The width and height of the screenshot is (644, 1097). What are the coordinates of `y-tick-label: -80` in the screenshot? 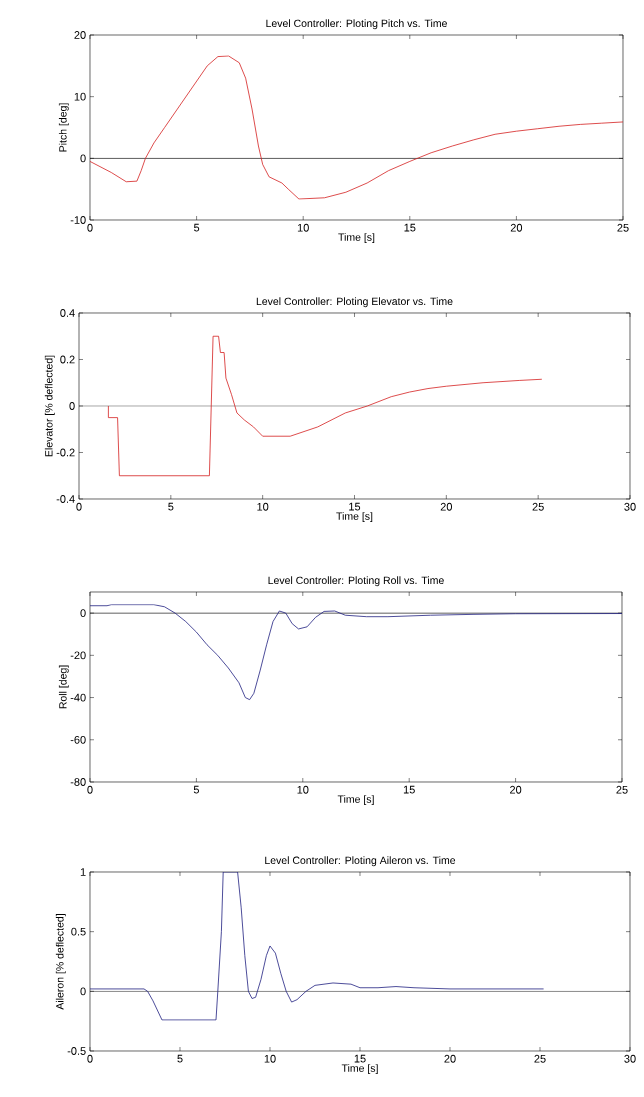 It's located at (78, 782).